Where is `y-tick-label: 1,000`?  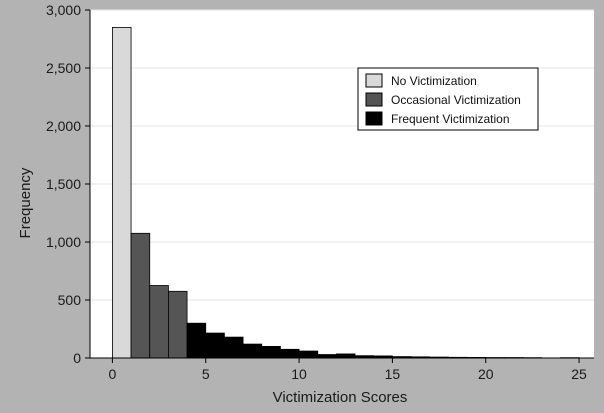 y-tick-label: 1,000 is located at coordinates (63, 242).